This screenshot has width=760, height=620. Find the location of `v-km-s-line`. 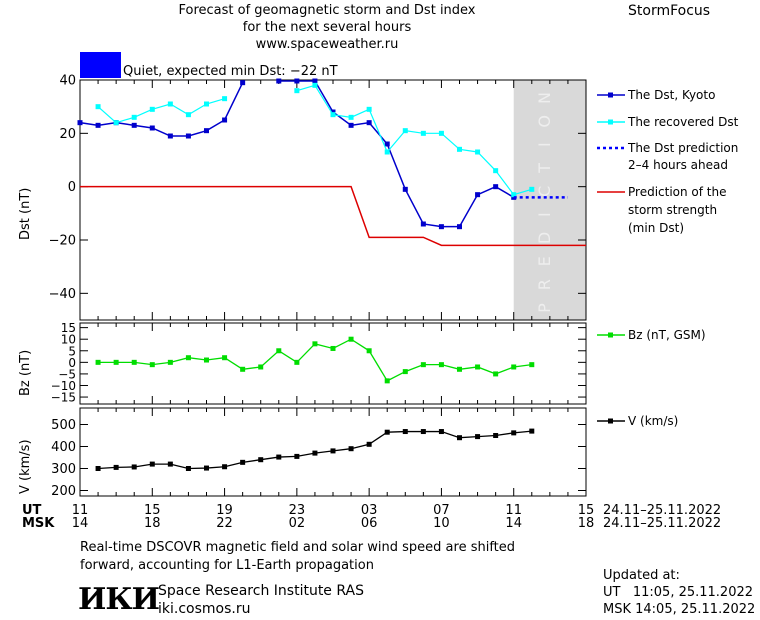

v-km-s-line is located at coordinates (315, 450).